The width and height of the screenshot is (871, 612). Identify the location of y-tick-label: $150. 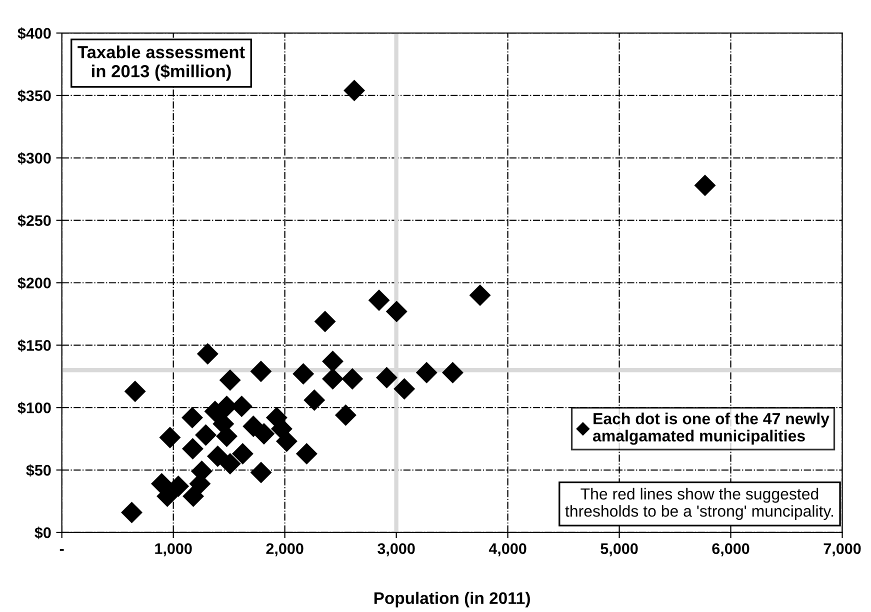
(34, 345).